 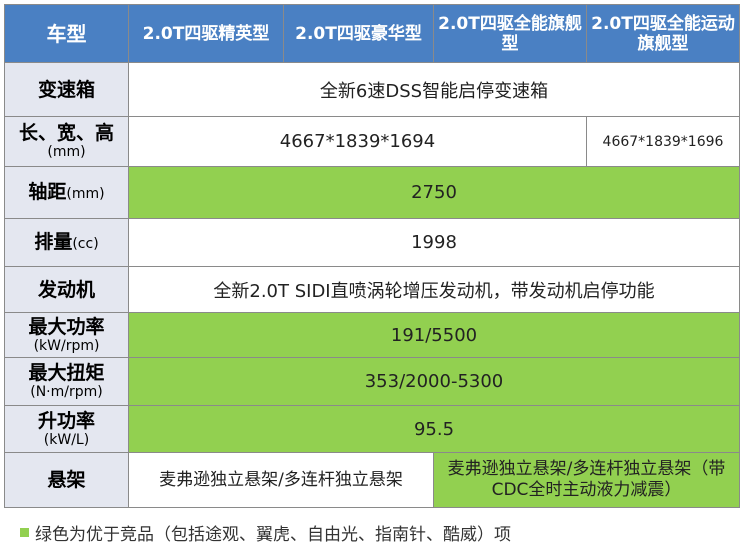 What do you see at coordinates (434, 335) in the screenshot?
I see `value-max-power: 191/5500` at bounding box center [434, 335].